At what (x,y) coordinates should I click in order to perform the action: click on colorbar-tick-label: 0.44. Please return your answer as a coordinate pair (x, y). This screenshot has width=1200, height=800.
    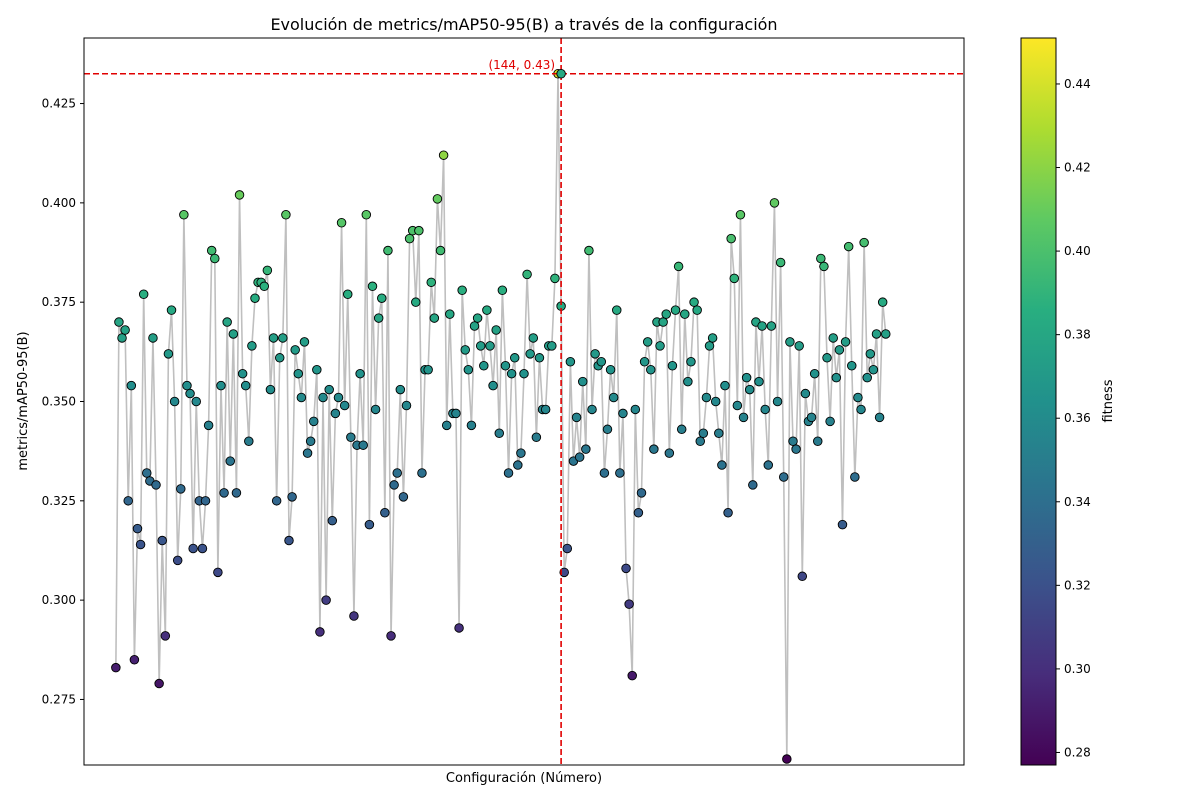
    Looking at the image, I should click on (1077, 84).